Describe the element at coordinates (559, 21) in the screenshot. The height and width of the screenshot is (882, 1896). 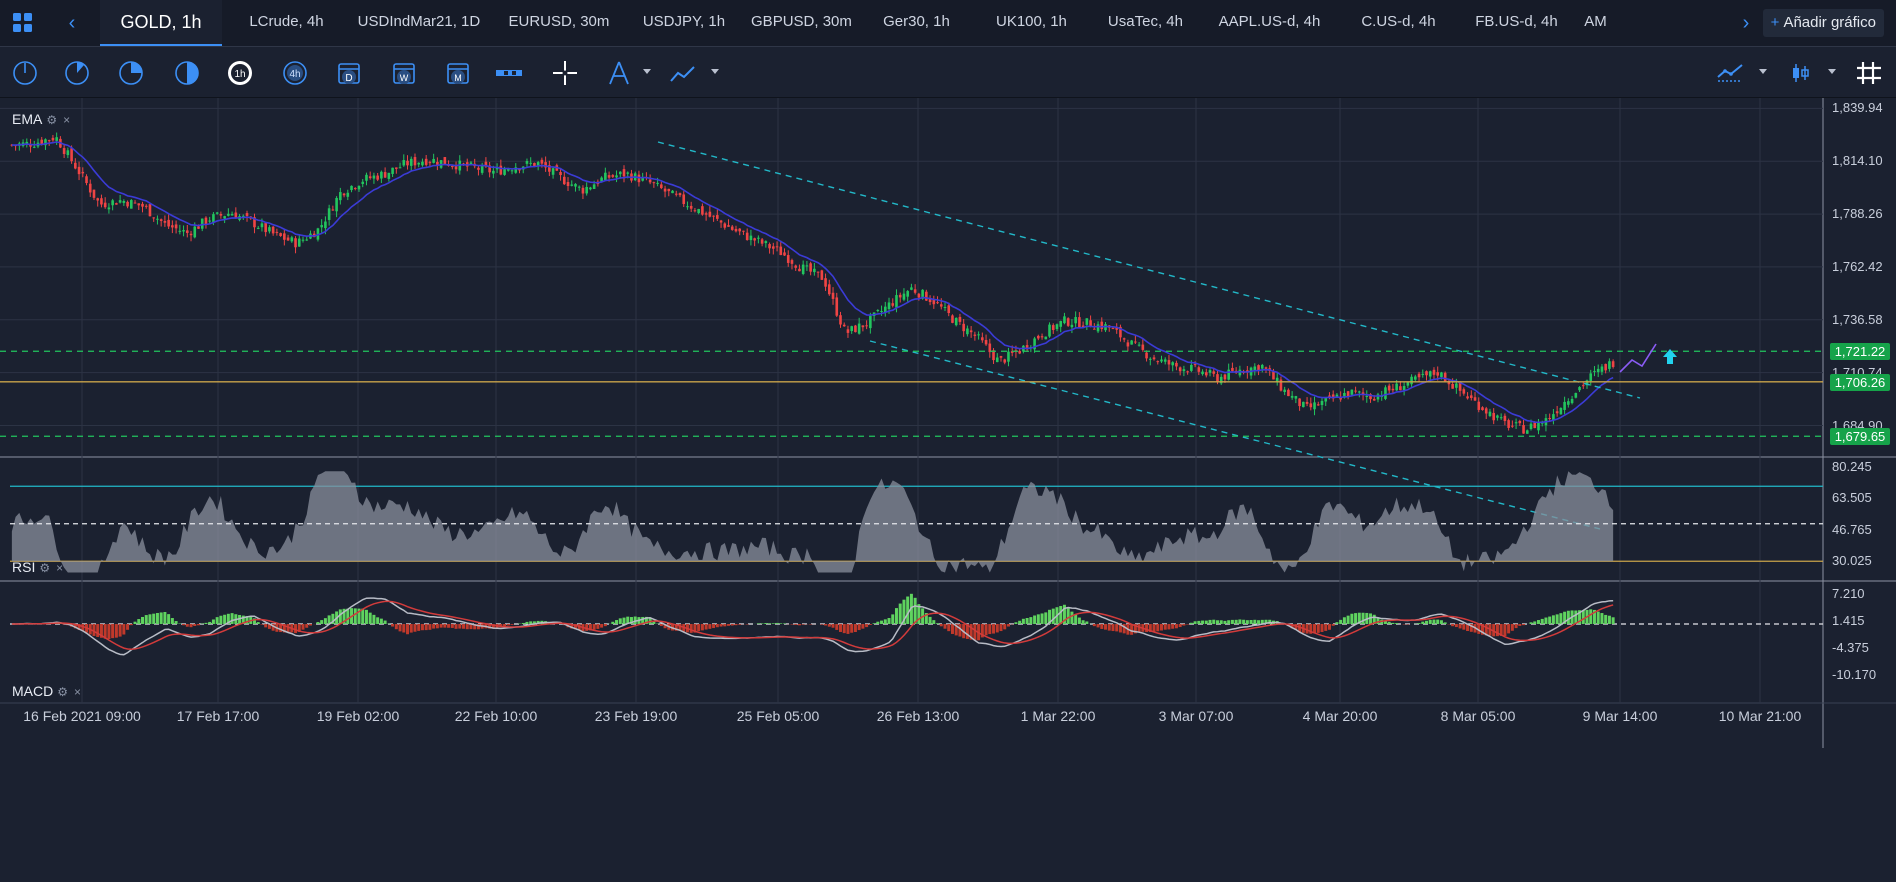
I see `tab-eurusd-30m: EURUSD, 30m` at that location.